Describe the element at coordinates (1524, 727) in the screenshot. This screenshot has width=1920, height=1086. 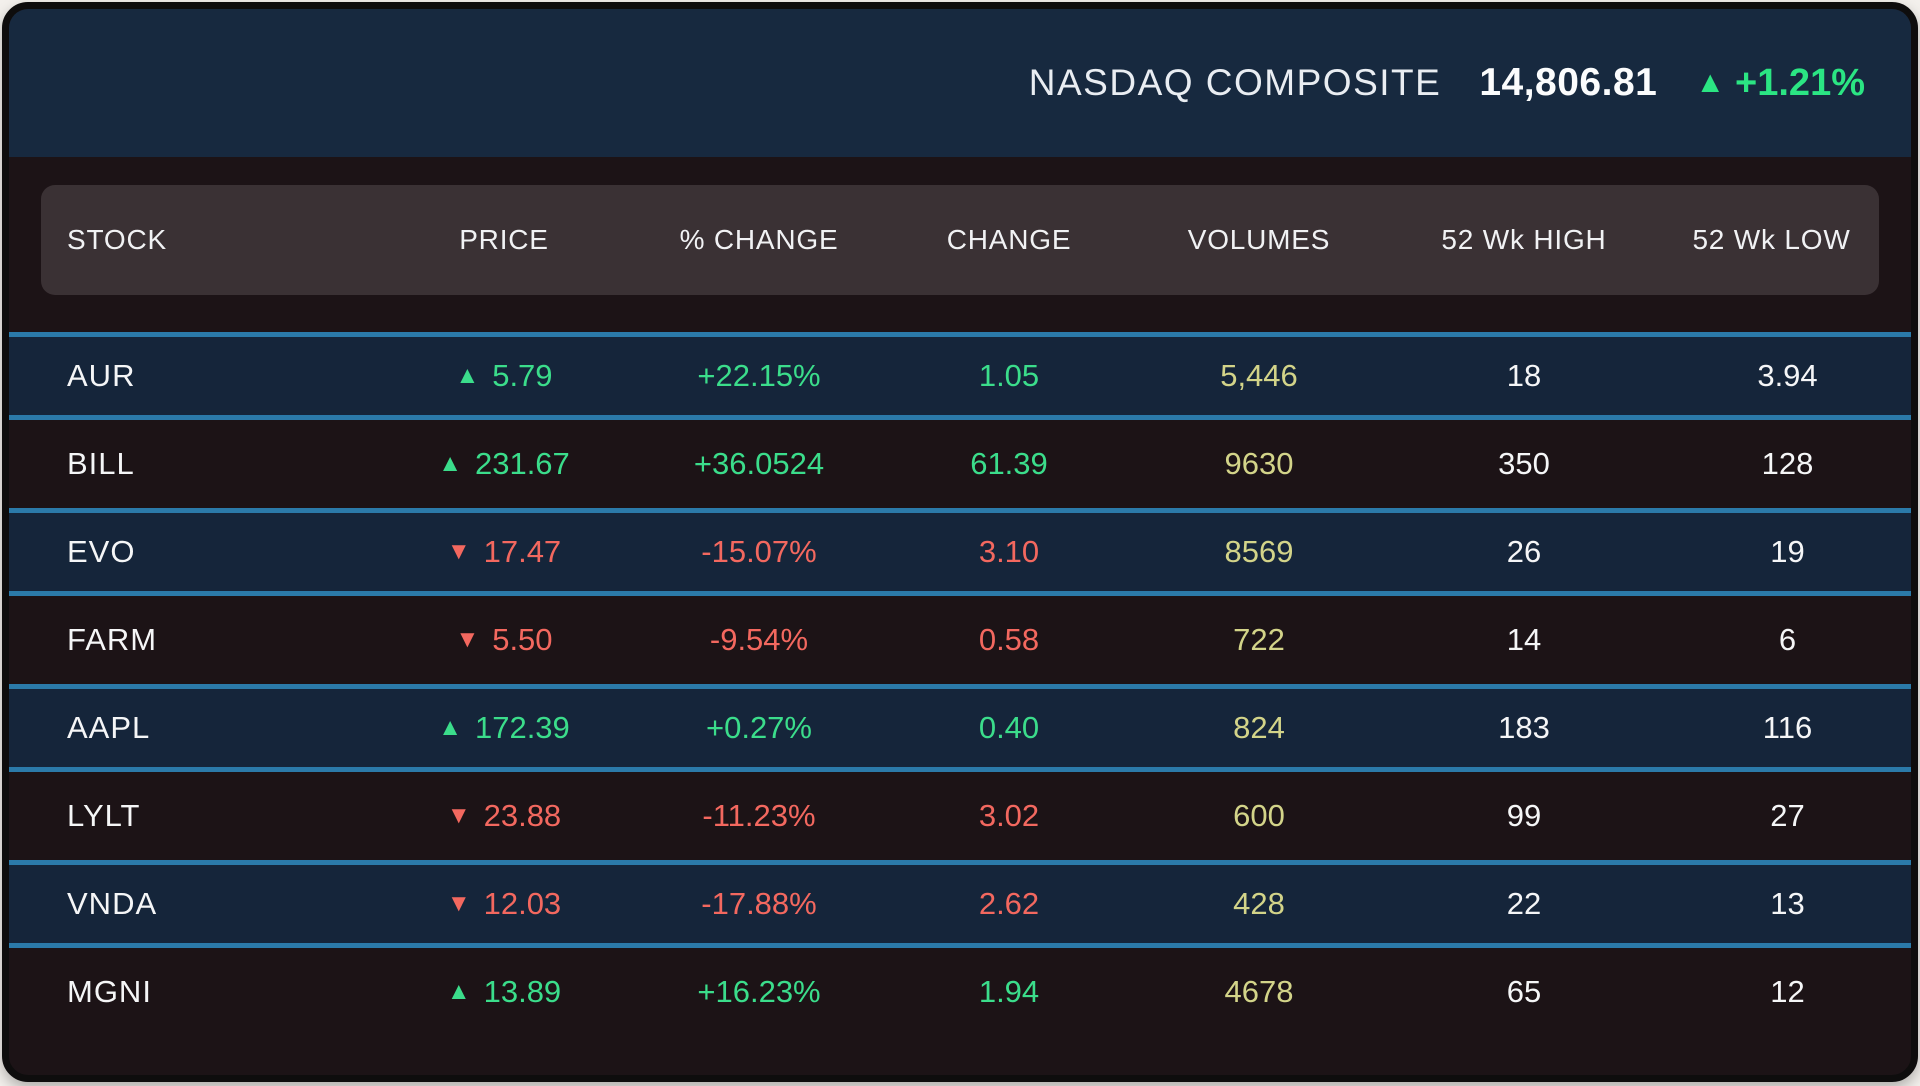
I see `high-52wk-cell: 183` at that location.